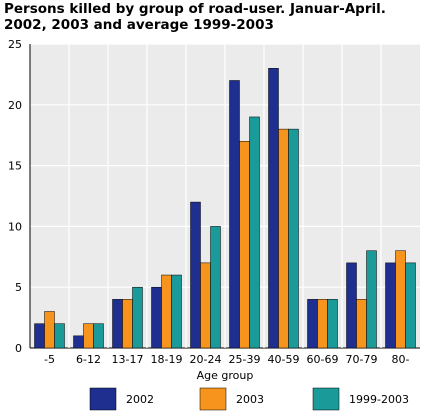 The height and width of the screenshot is (416, 425). I want to click on x-tick-label: 25-39, so click(245, 359).